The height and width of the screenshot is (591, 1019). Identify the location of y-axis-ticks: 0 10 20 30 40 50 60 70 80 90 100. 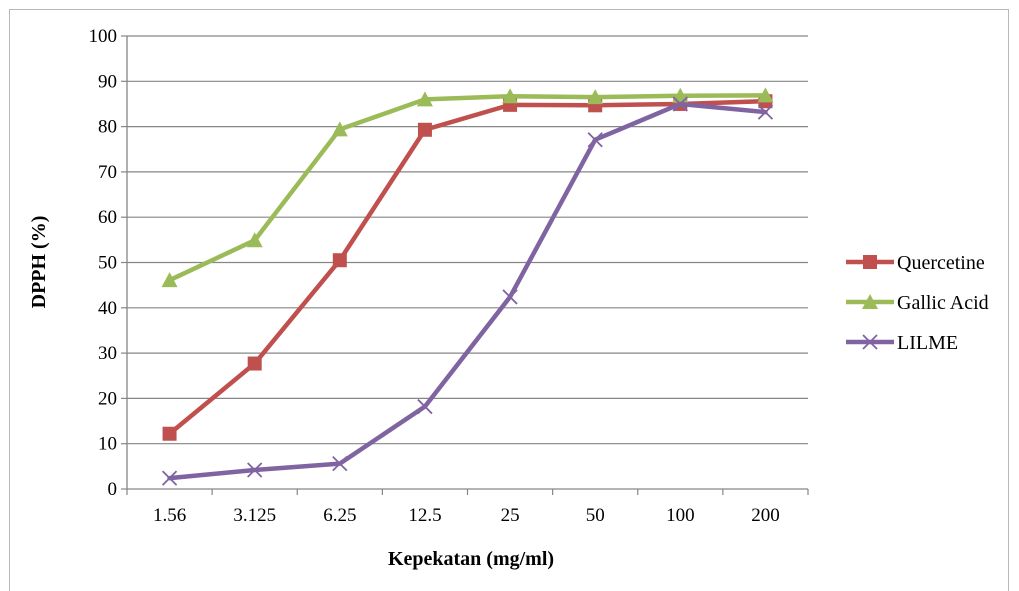
(108, 263).